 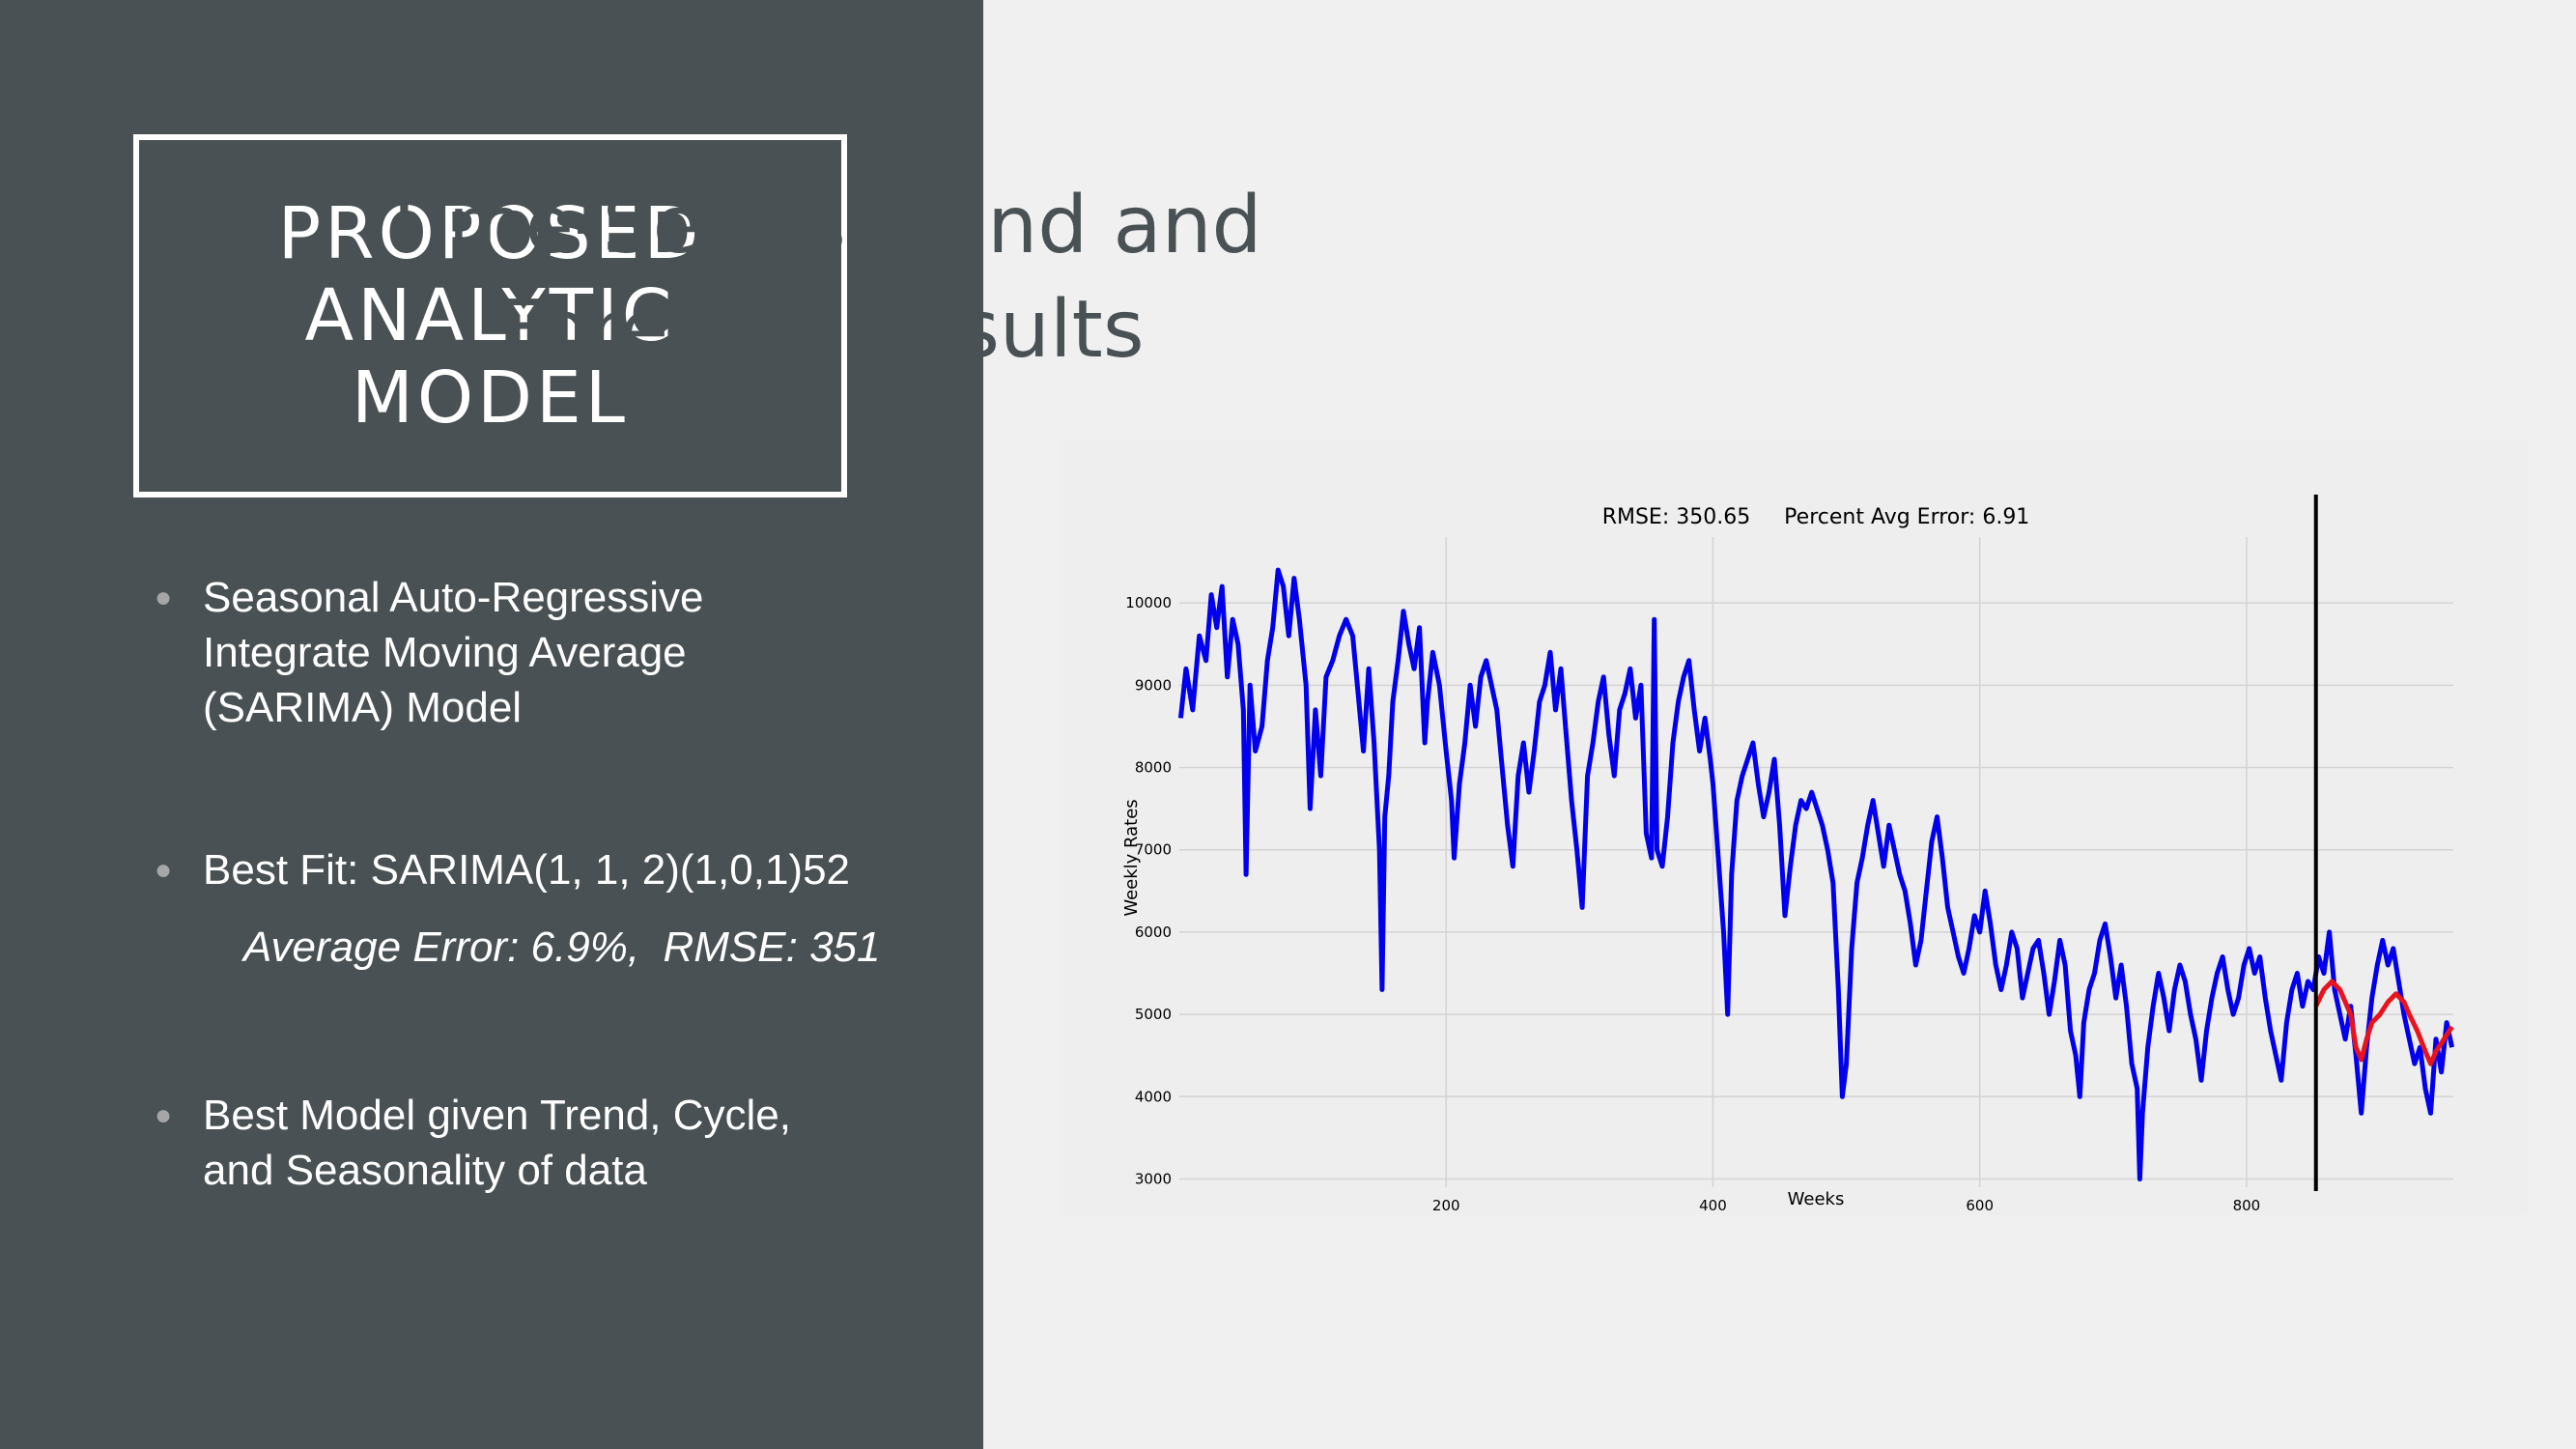 What do you see at coordinates (1153, 932) in the screenshot?
I see `y-tick-label: 6000` at bounding box center [1153, 932].